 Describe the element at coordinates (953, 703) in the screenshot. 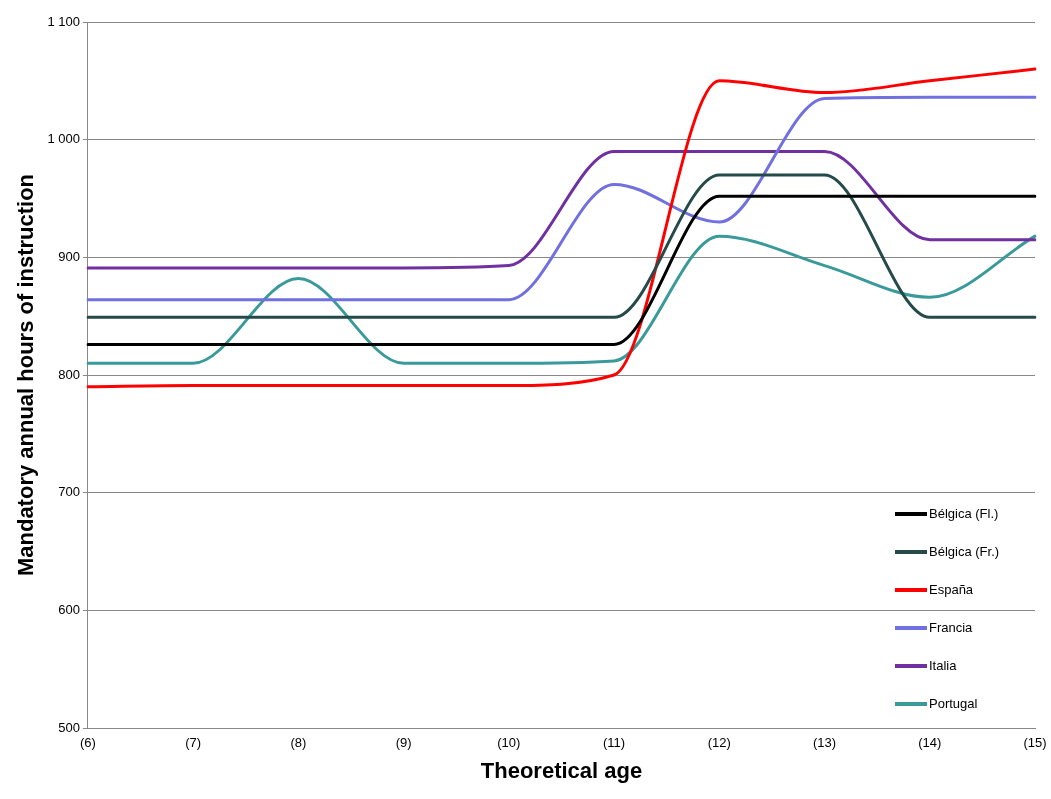

I see `legend-label: Portugal` at that location.